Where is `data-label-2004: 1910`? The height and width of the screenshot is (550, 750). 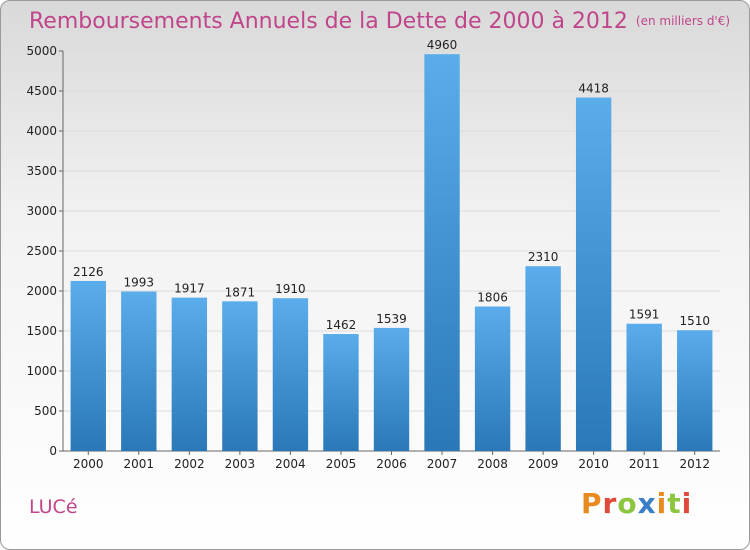 data-label-2004: 1910 is located at coordinates (290, 289).